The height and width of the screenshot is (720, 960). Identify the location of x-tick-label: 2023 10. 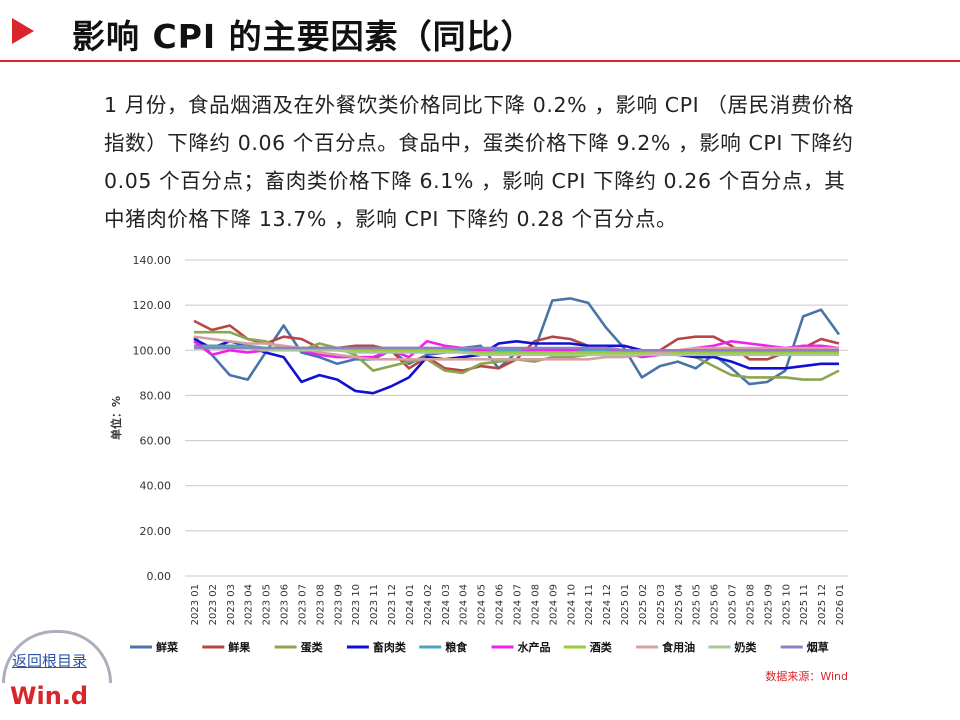
(356, 604).